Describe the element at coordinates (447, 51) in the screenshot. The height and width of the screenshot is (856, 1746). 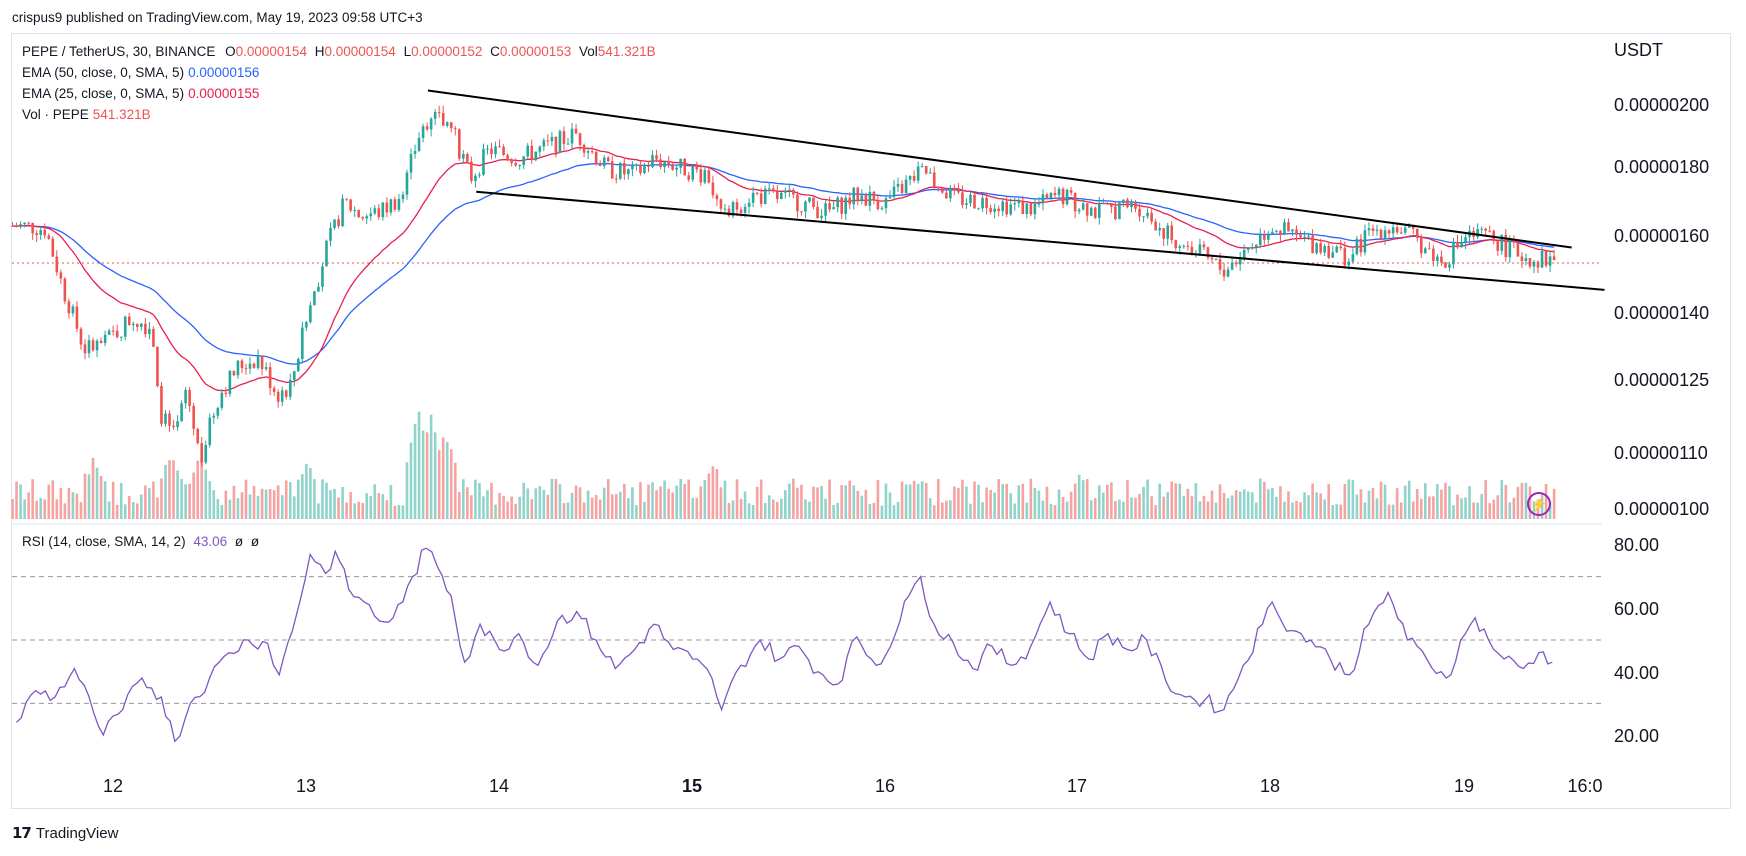
I see `legend-low: 0.00000152` at that location.